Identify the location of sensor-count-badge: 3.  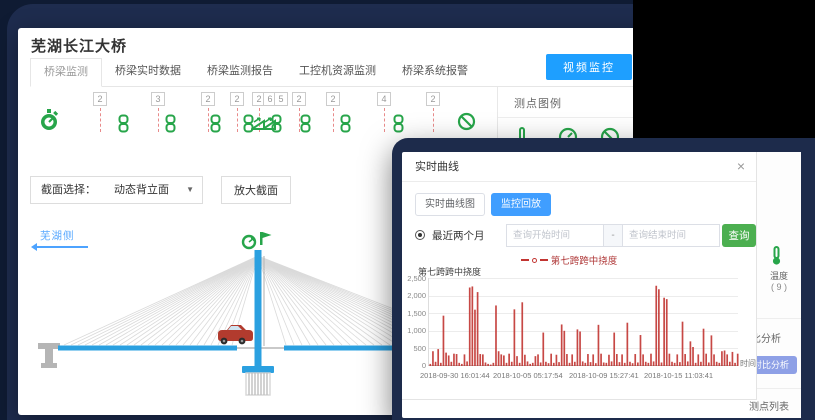
(158, 99).